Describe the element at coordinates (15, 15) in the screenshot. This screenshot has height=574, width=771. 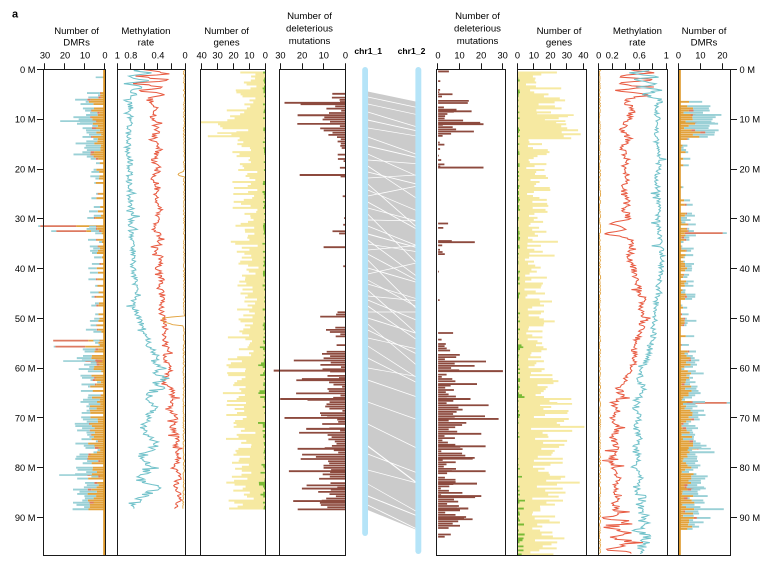
I see `svg-text: a` at that location.